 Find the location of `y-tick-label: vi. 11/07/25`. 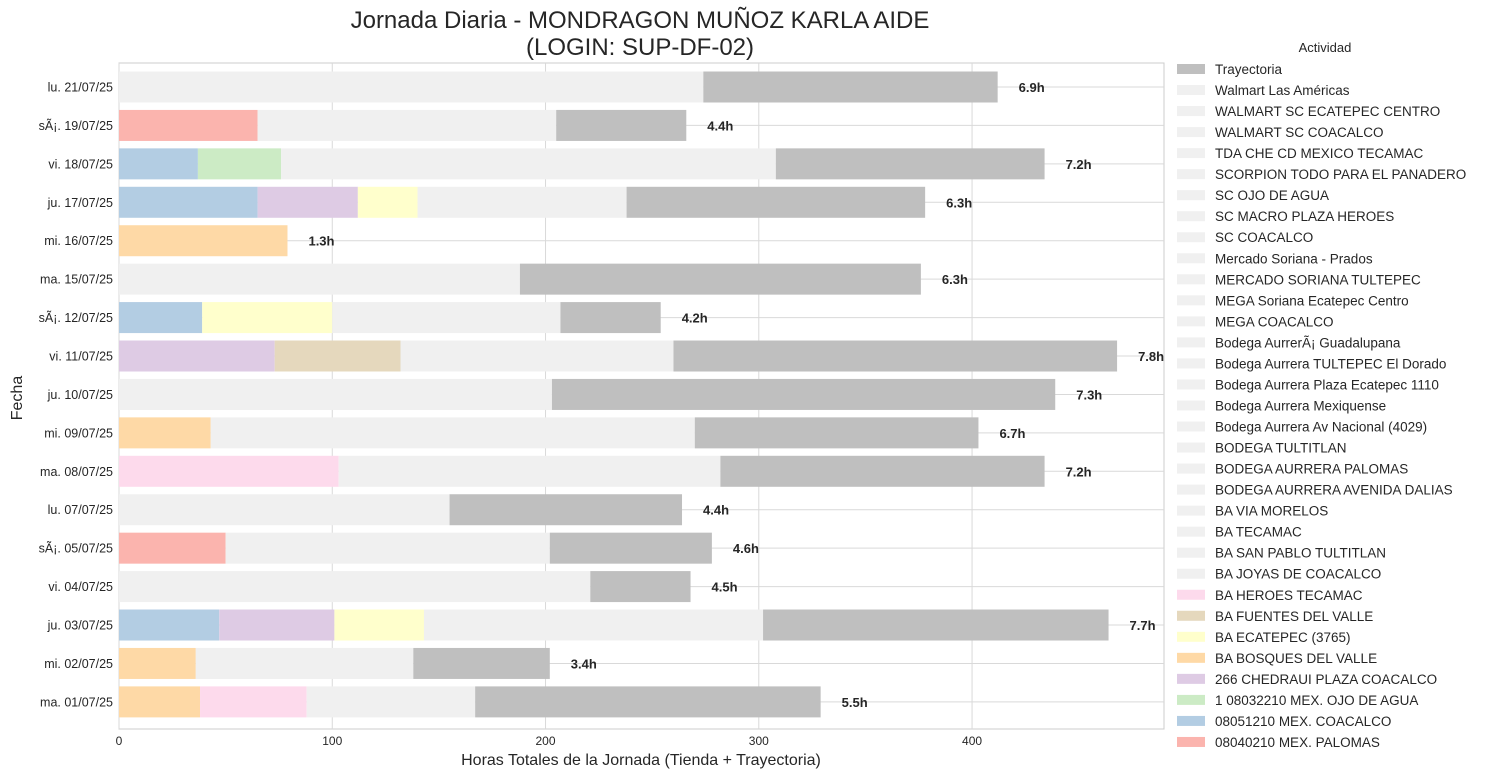

y-tick-label: vi. 11/07/25 is located at coordinates (81, 357).